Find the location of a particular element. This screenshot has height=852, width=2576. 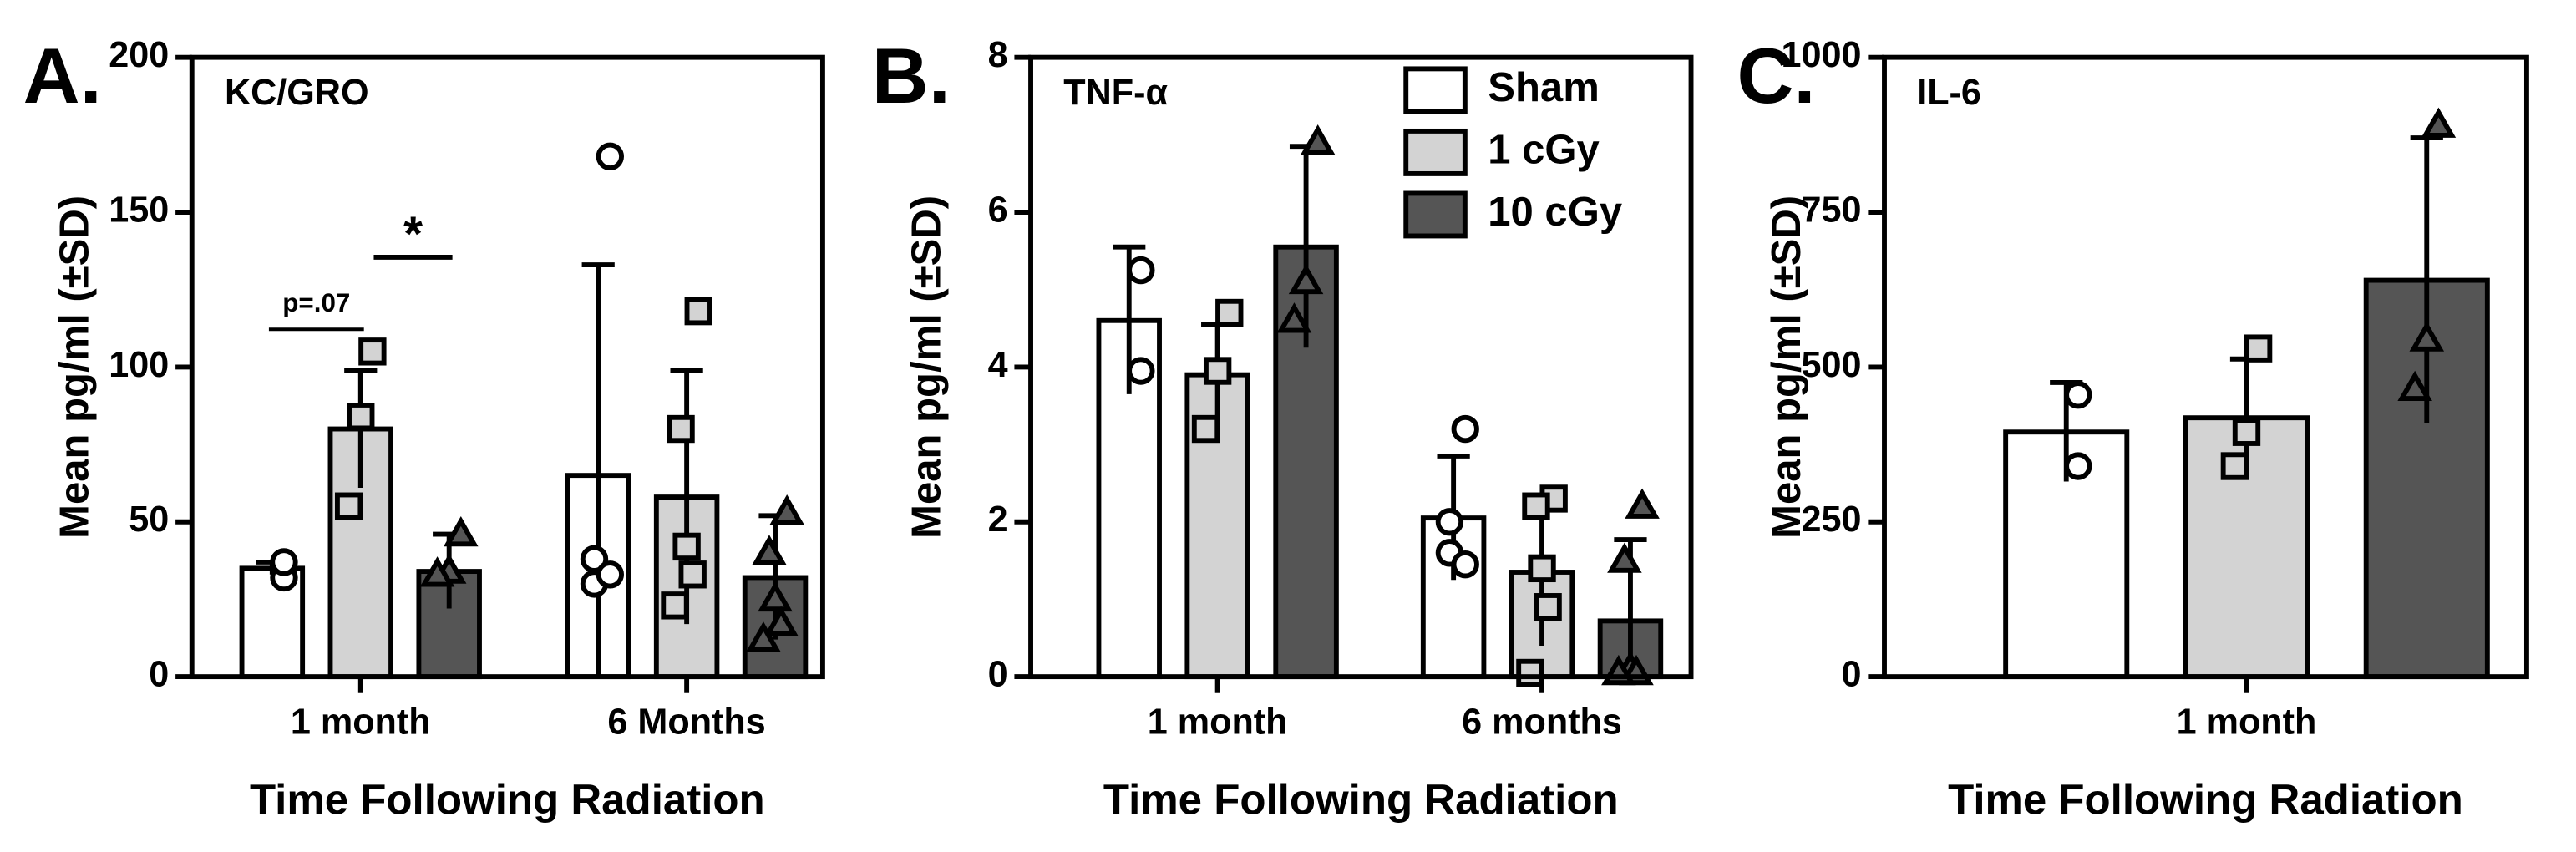

legend-label: Sham is located at coordinates (1543, 87).